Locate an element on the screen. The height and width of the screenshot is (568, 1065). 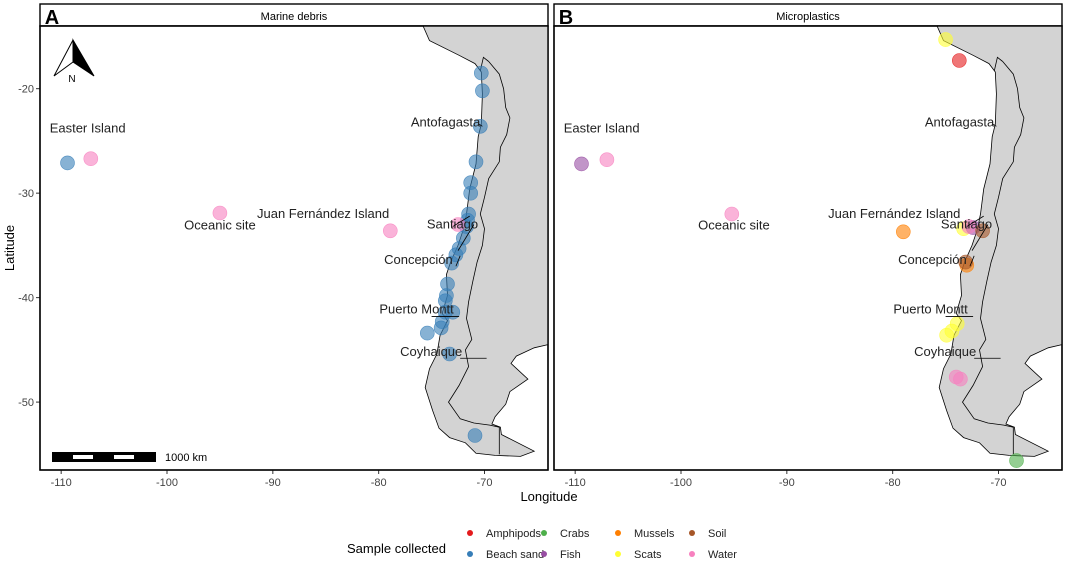
point-soil is located at coordinates (966, 262).